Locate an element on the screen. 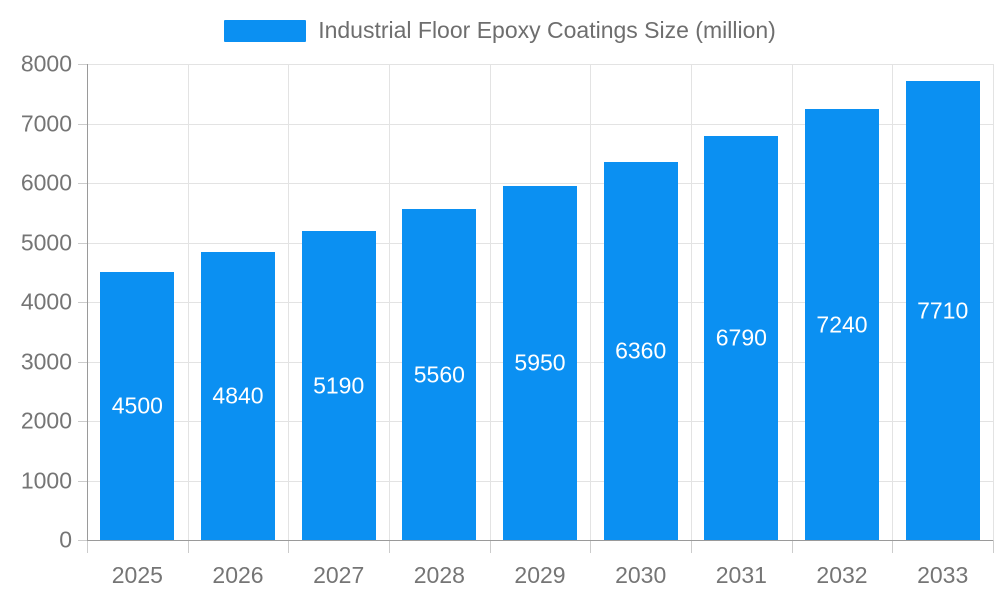  bar-value-label: 4840 is located at coordinates (238, 395).